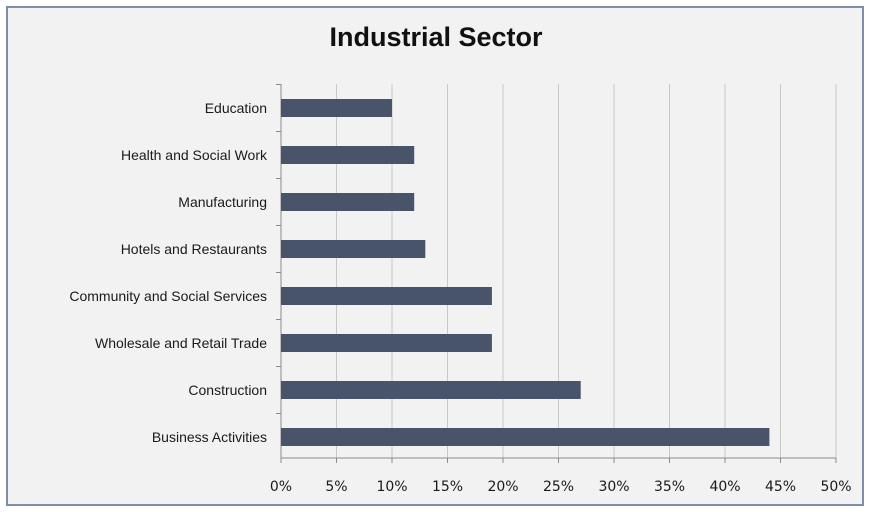 The image size is (872, 512). I want to click on x-tick-label: 50%, so click(835, 487).